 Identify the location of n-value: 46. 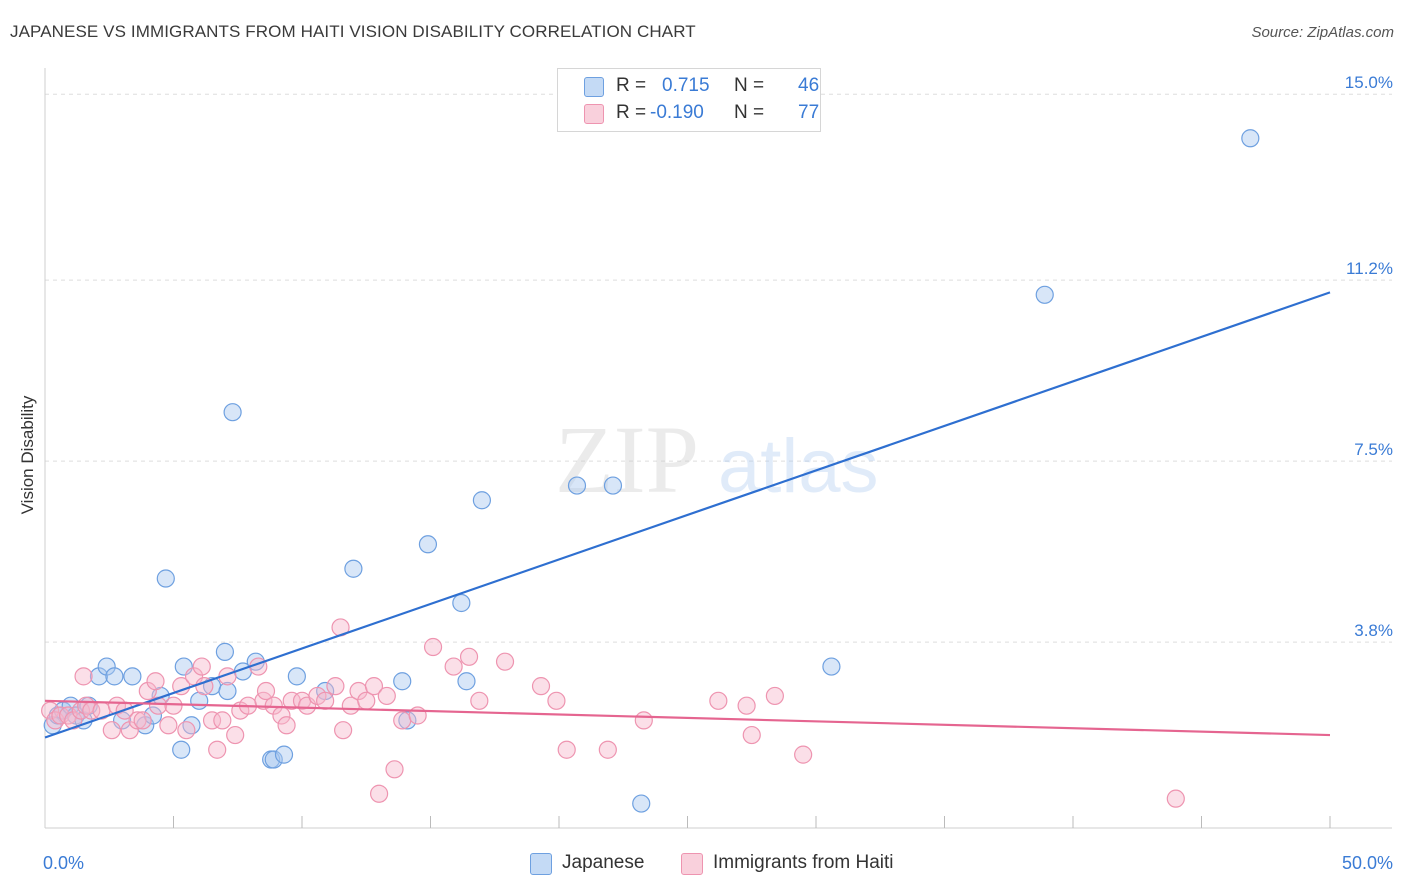
(809, 85).